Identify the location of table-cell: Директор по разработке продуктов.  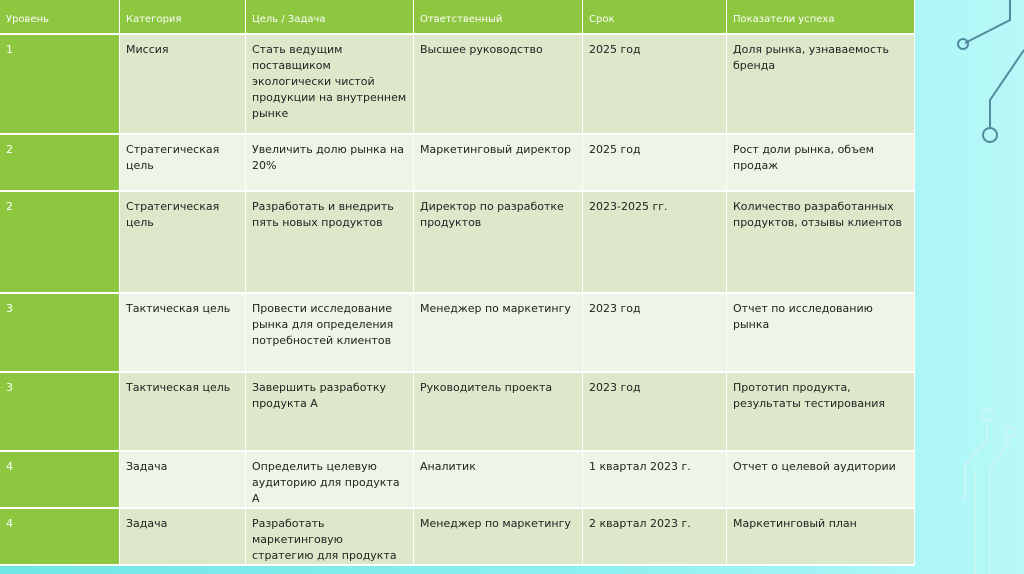
(498, 243).